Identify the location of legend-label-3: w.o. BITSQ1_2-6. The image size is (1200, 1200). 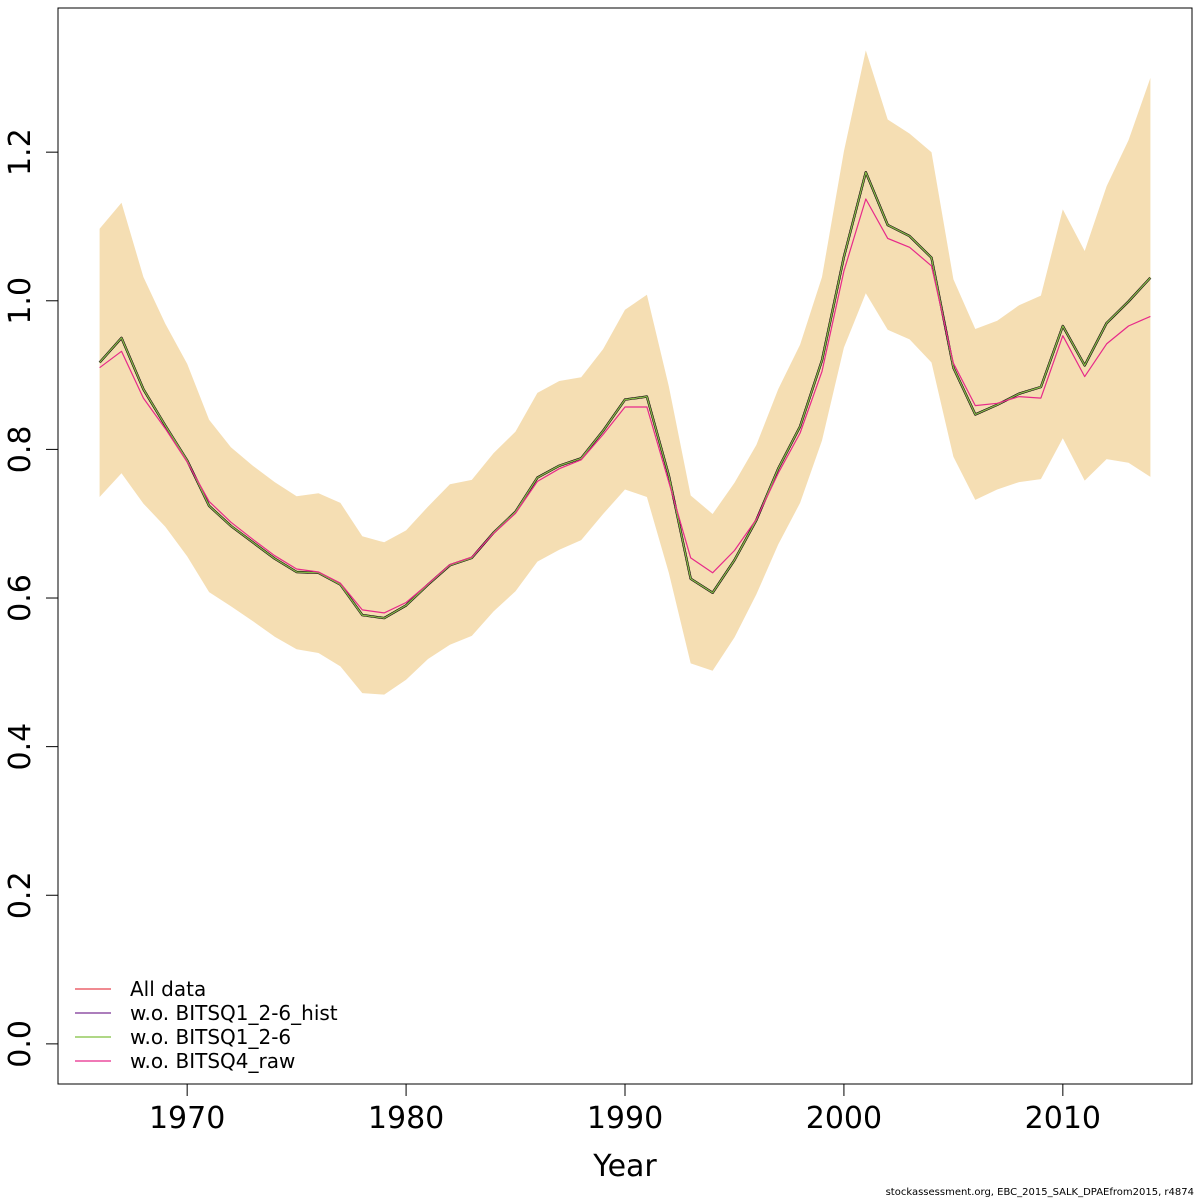
(210, 1037).